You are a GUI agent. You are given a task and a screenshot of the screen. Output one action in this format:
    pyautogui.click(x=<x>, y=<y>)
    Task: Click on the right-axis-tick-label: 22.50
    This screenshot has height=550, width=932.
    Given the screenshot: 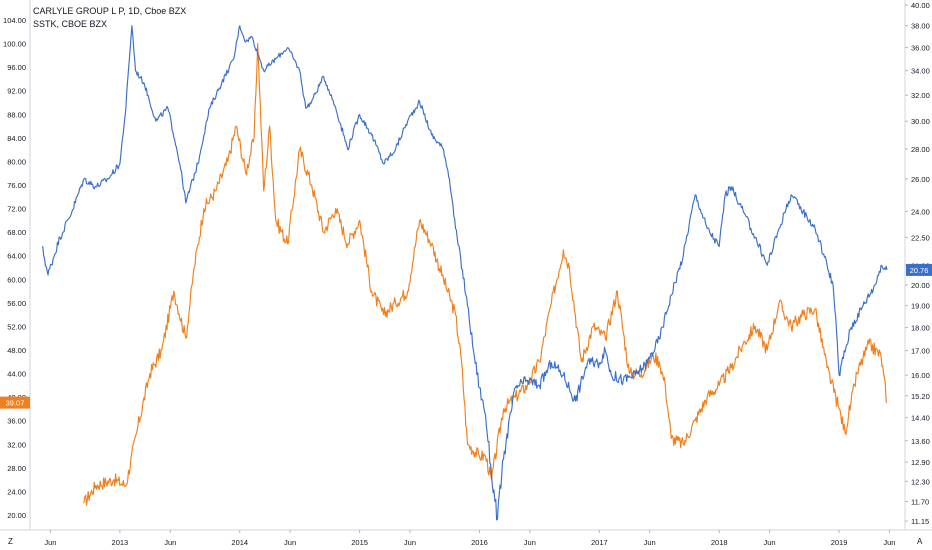 What is the action you would take?
    pyautogui.click(x=920, y=237)
    